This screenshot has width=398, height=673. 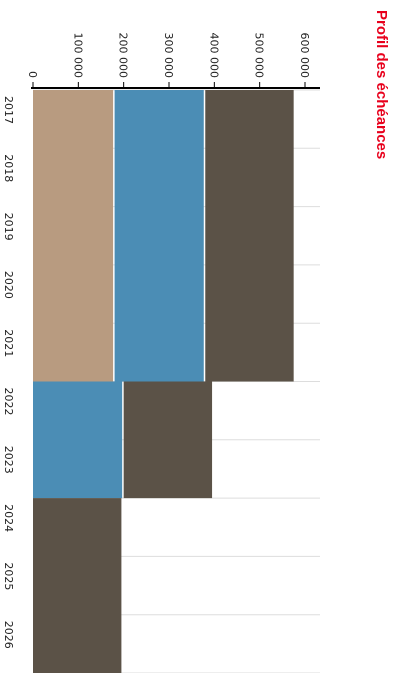 What do you see at coordinates (8, 635) in the screenshot?
I see `category-label: 2026` at bounding box center [8, 635].